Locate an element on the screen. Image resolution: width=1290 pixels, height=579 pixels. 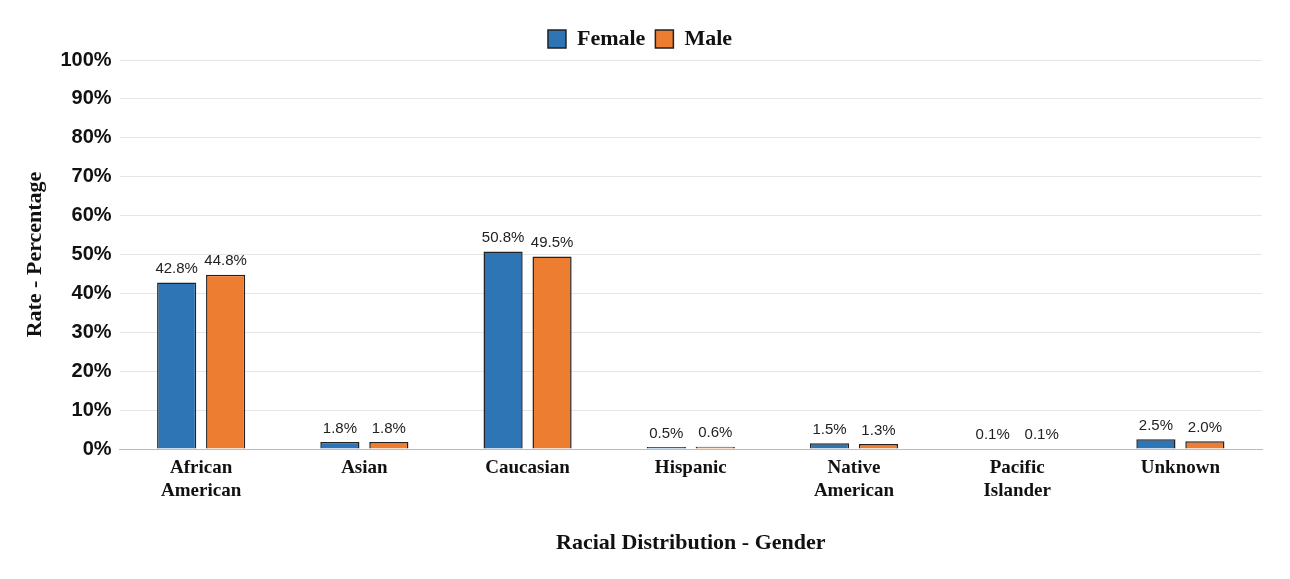
data-label: 2.0% is located at coordinates (1204, 426).